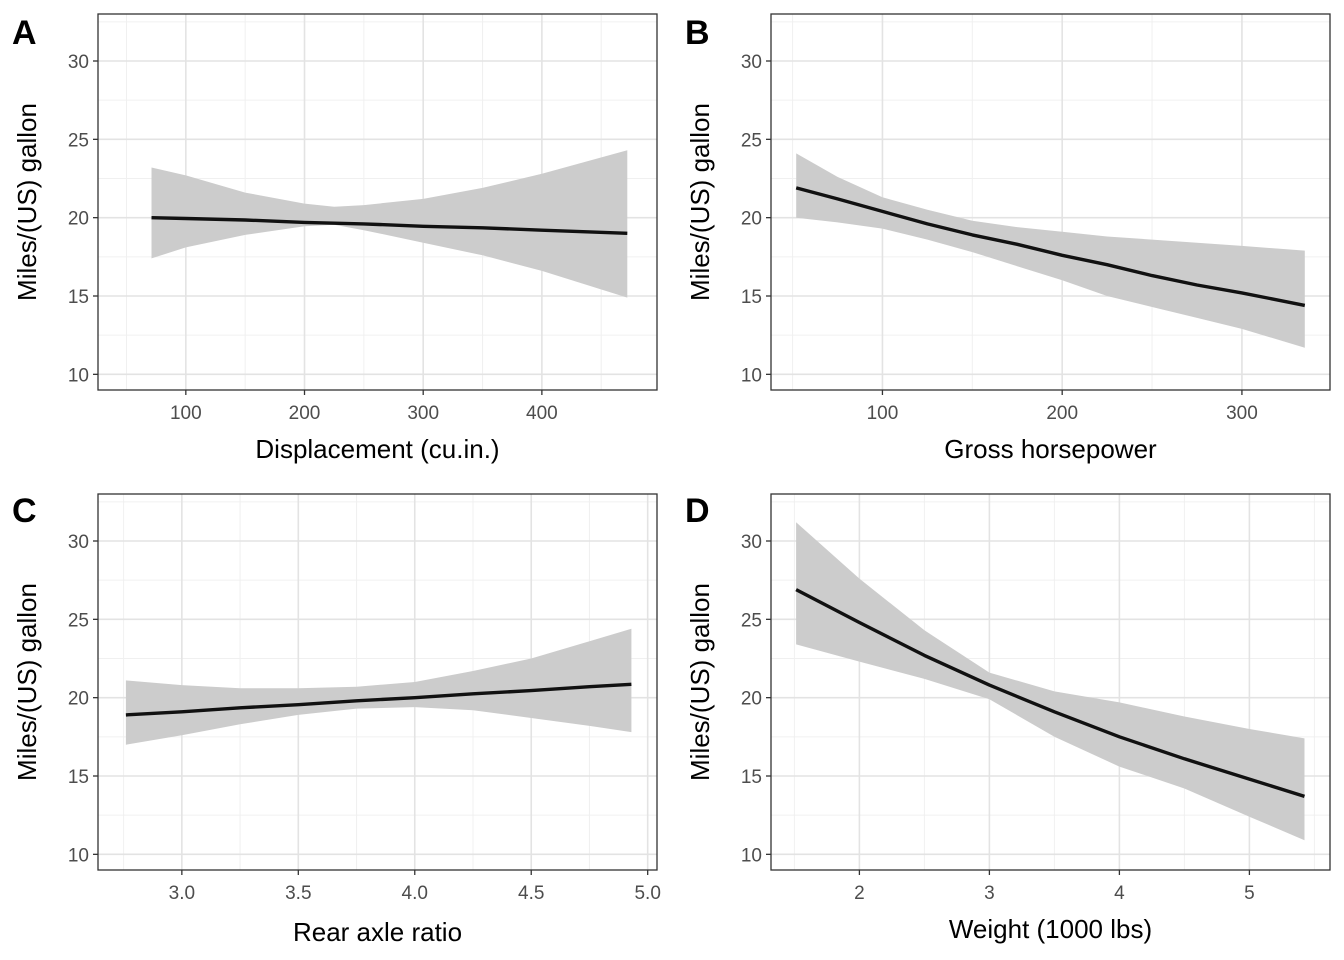 This screenshot has width=1344, height=960. Describe the element at coordinates (298, 893) in the screenshot. I see `x-tick-label: 3.5` at that location.